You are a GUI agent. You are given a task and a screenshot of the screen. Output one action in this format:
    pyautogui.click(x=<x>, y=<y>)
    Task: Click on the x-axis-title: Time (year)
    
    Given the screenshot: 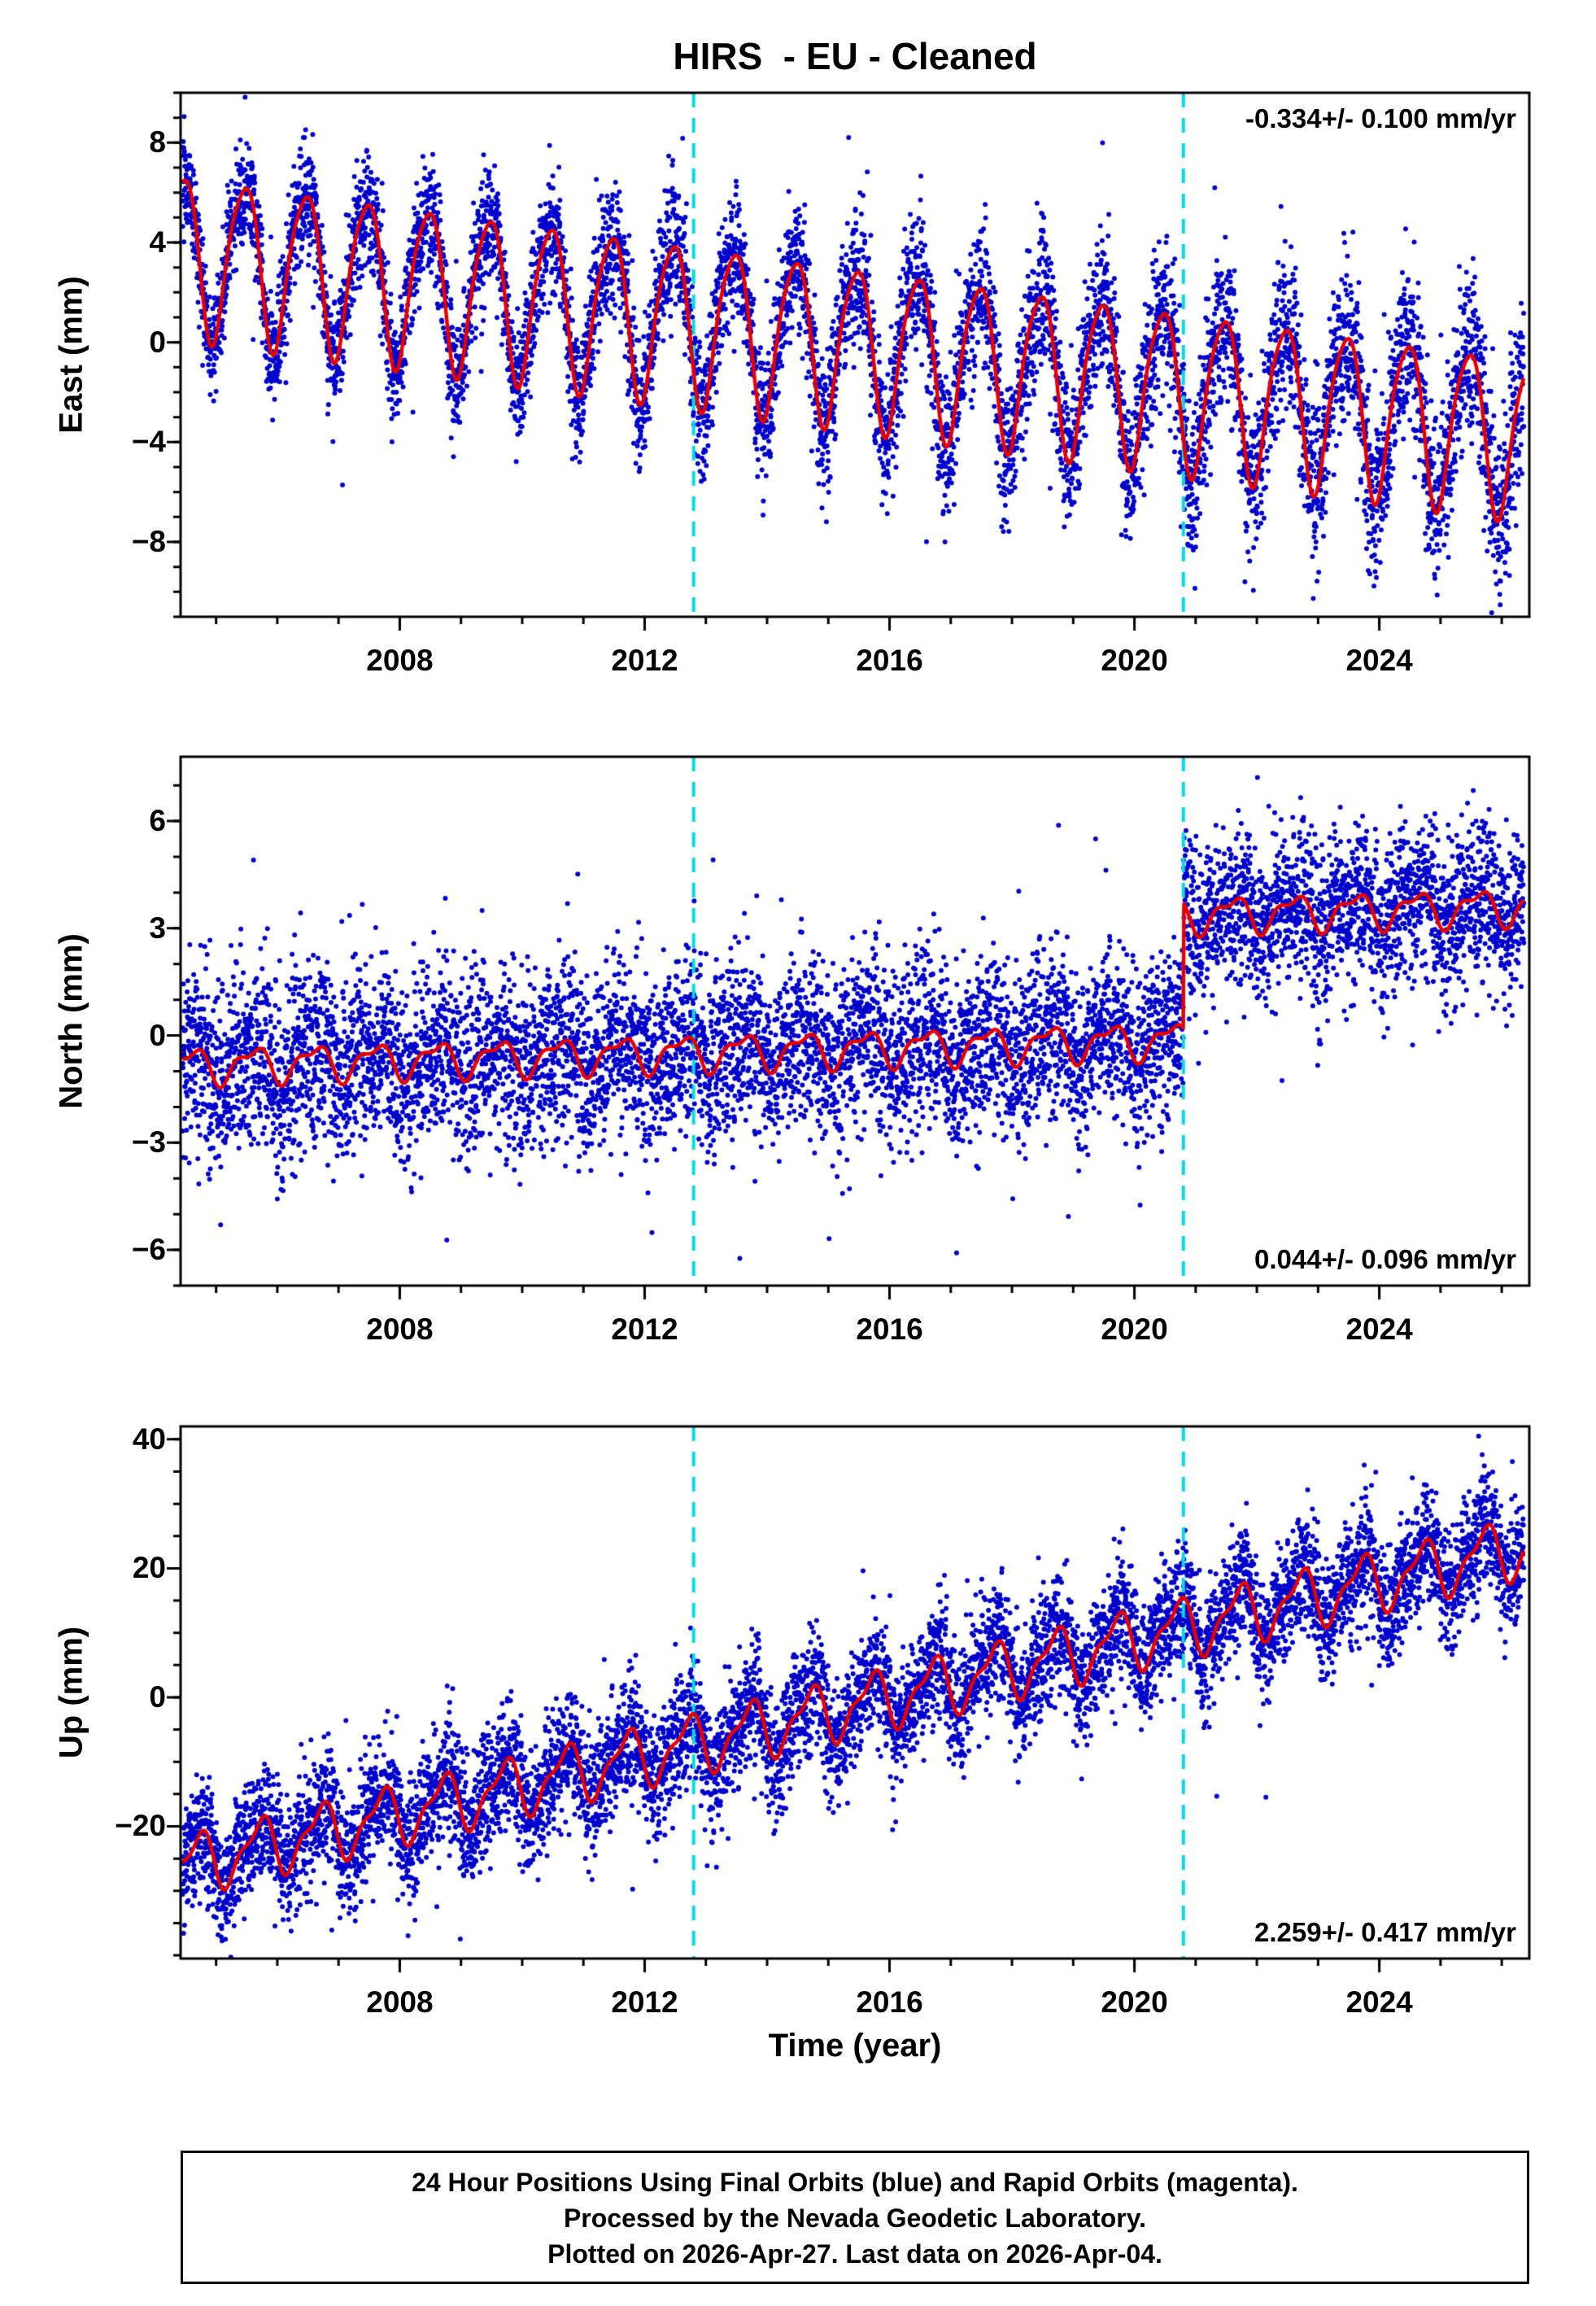 What is the action you would take?
    pyautogui.click(x=855, y=2046)
    